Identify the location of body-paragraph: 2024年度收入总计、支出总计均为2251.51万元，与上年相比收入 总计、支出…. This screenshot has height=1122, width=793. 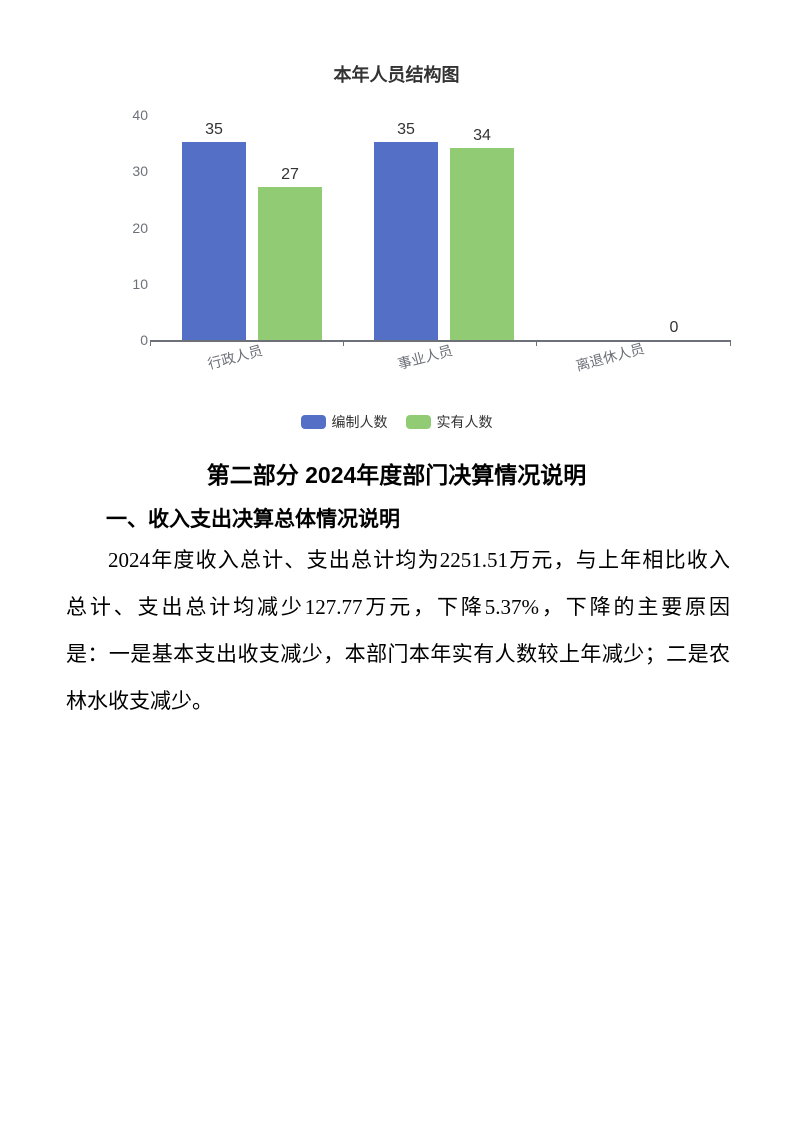
(398, 631).